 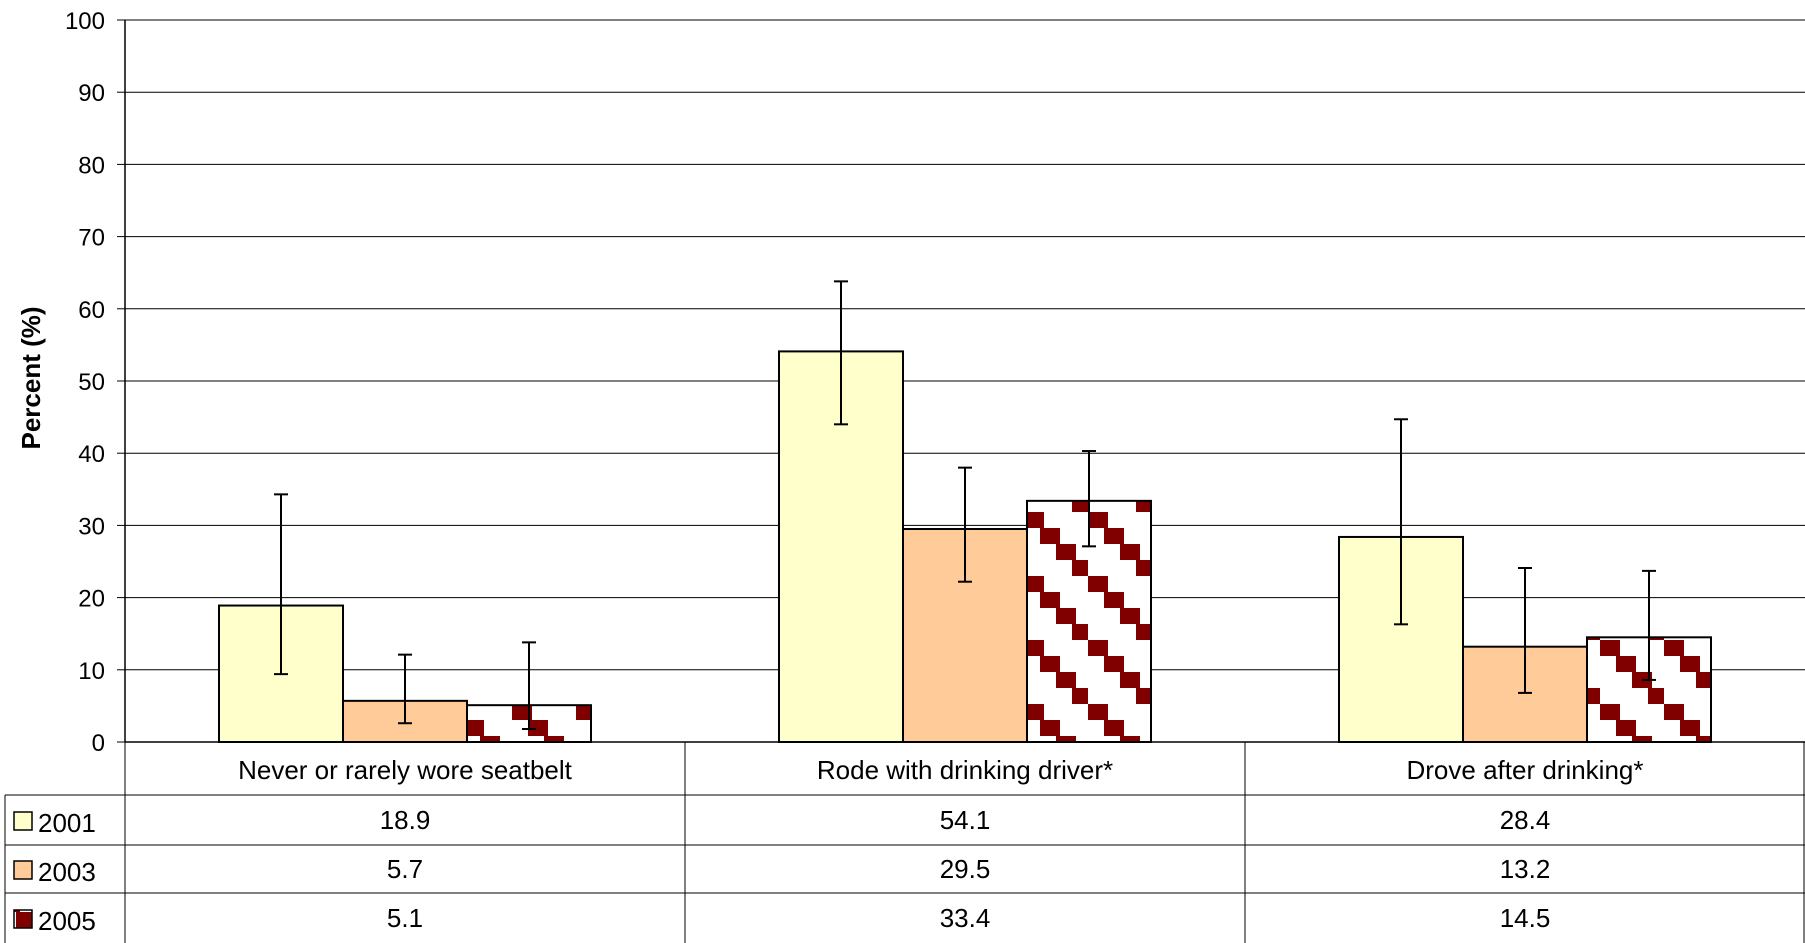 What do you see at coordinates (91, 454) in the screenshot?
I see `y-tick-label: 40` at bounding box center [91, 454].